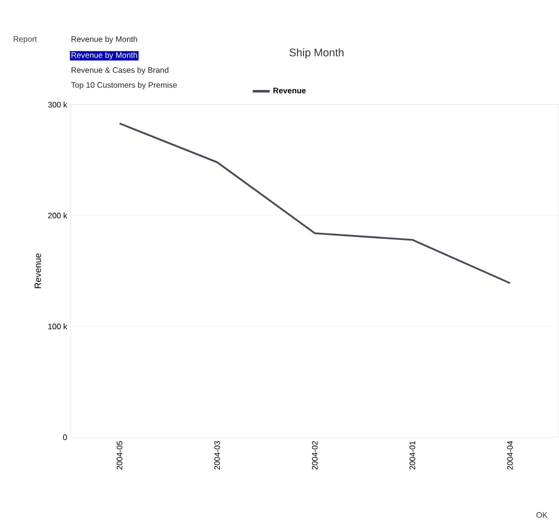  Describe the element at coordinates (316, 53) in the screenshot. I see `chart-title: Ship Month` at that location.